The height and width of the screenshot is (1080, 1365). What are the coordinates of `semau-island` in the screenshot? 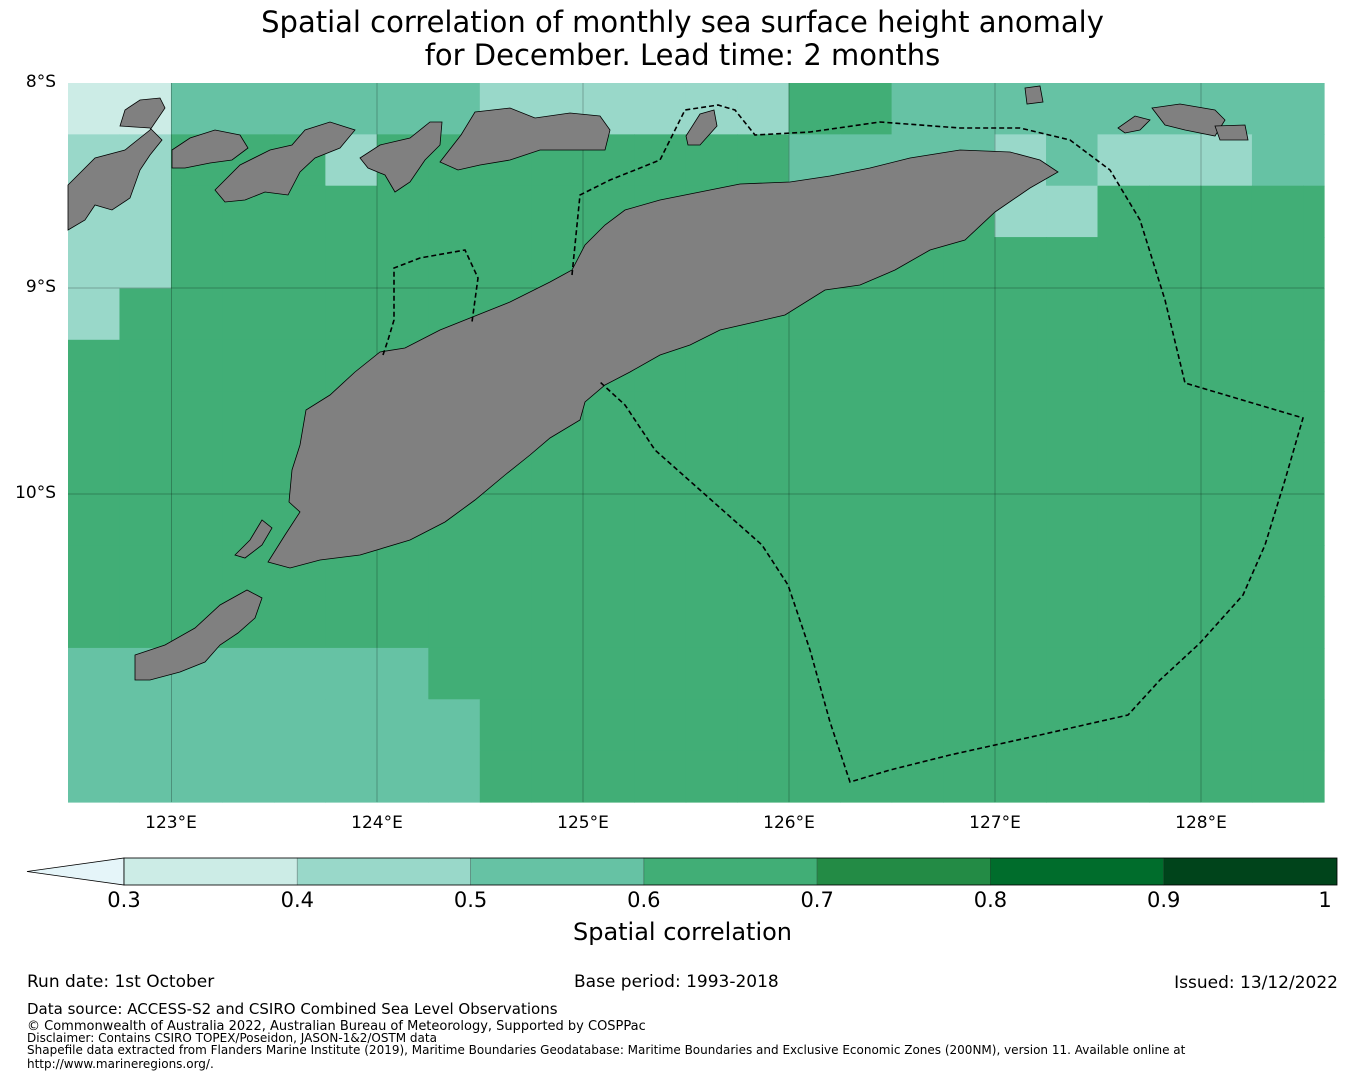 It's located at (253, 539).